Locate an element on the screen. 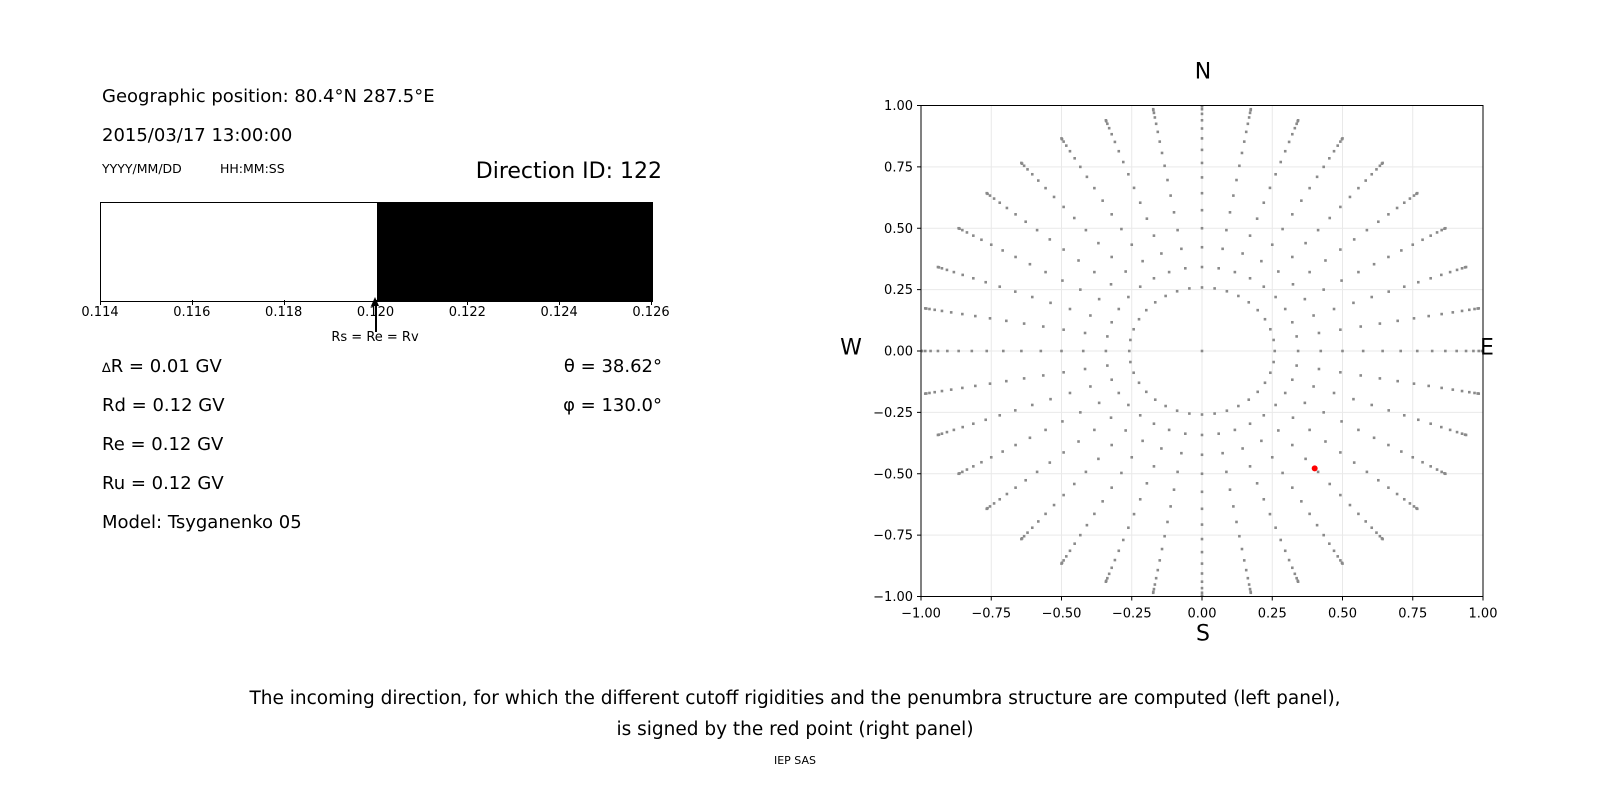 This screenshot has height=800, width=1600. x-axis-tick-label: 0.00 is located at coordinates (1202, 614).